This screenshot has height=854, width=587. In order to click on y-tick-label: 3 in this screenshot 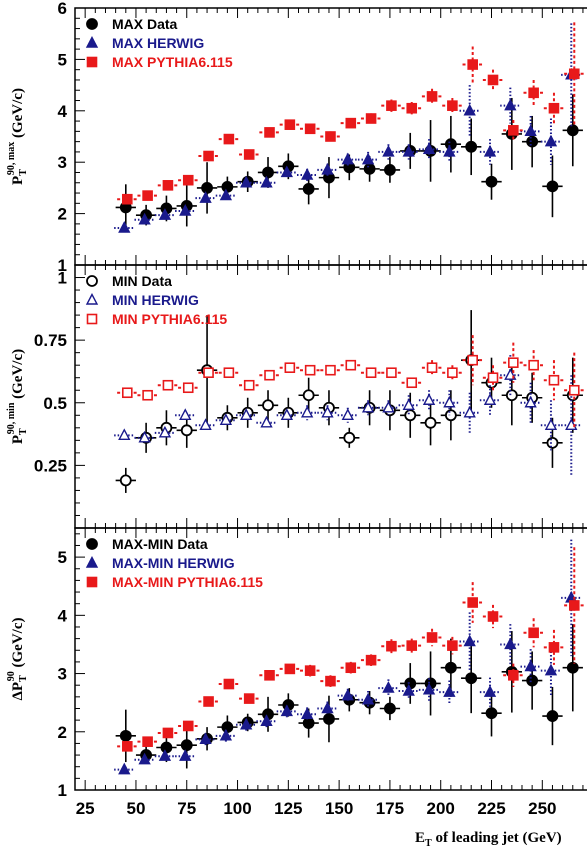, I will do `click(62, 674)`.